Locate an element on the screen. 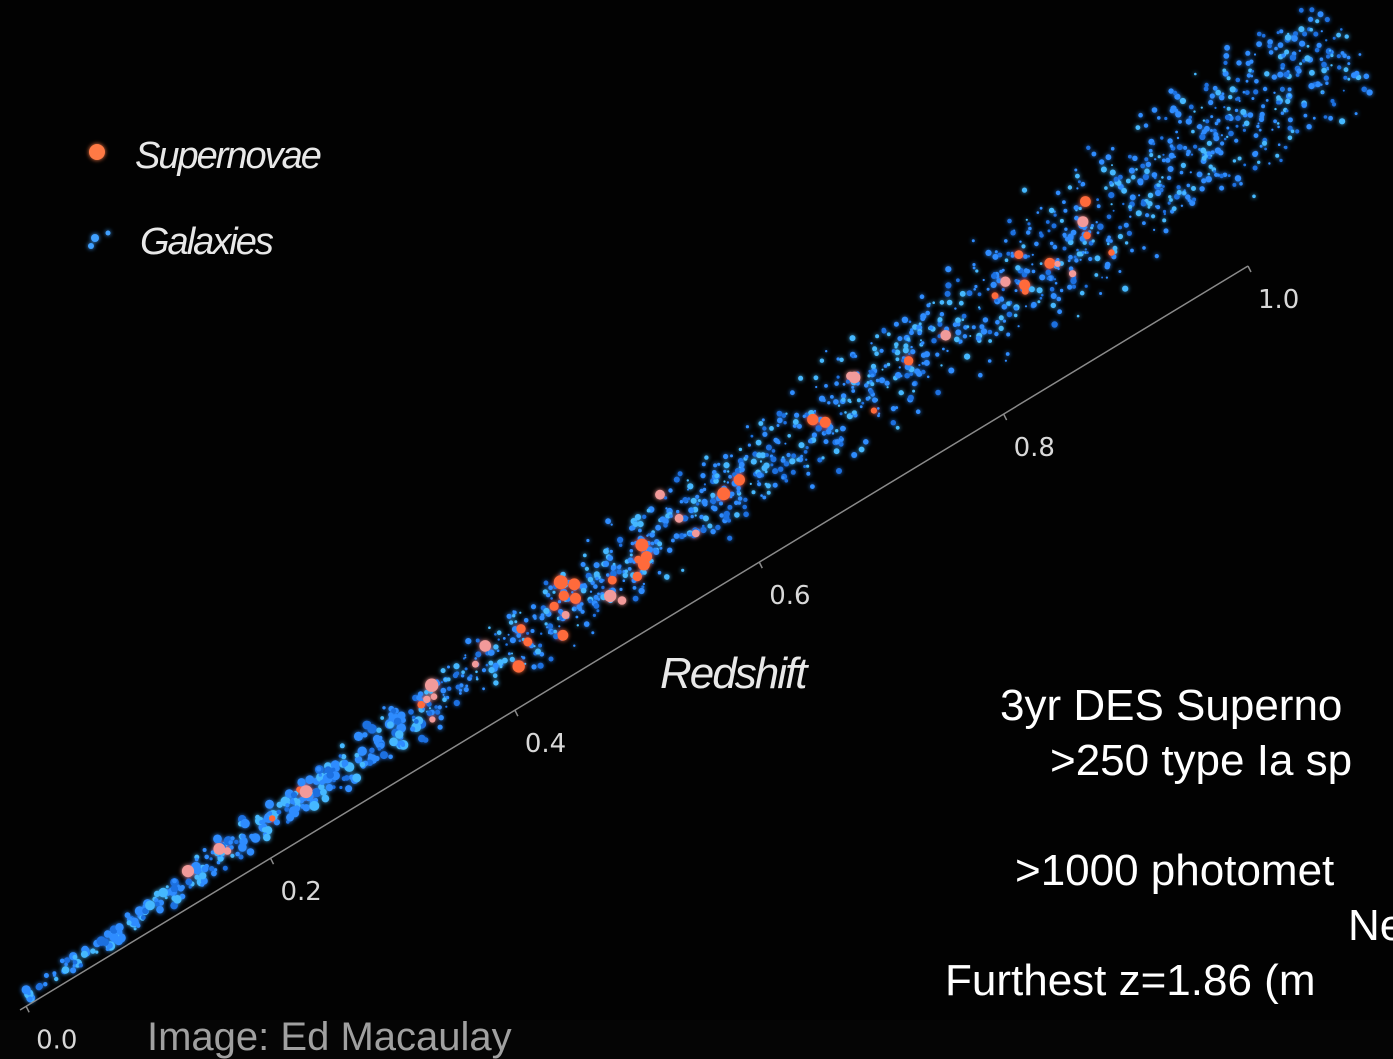 Image resolution: width=1393 pixels, height=1059 pixels. legend-label: Supernovae is located at coordinates (228, 156).